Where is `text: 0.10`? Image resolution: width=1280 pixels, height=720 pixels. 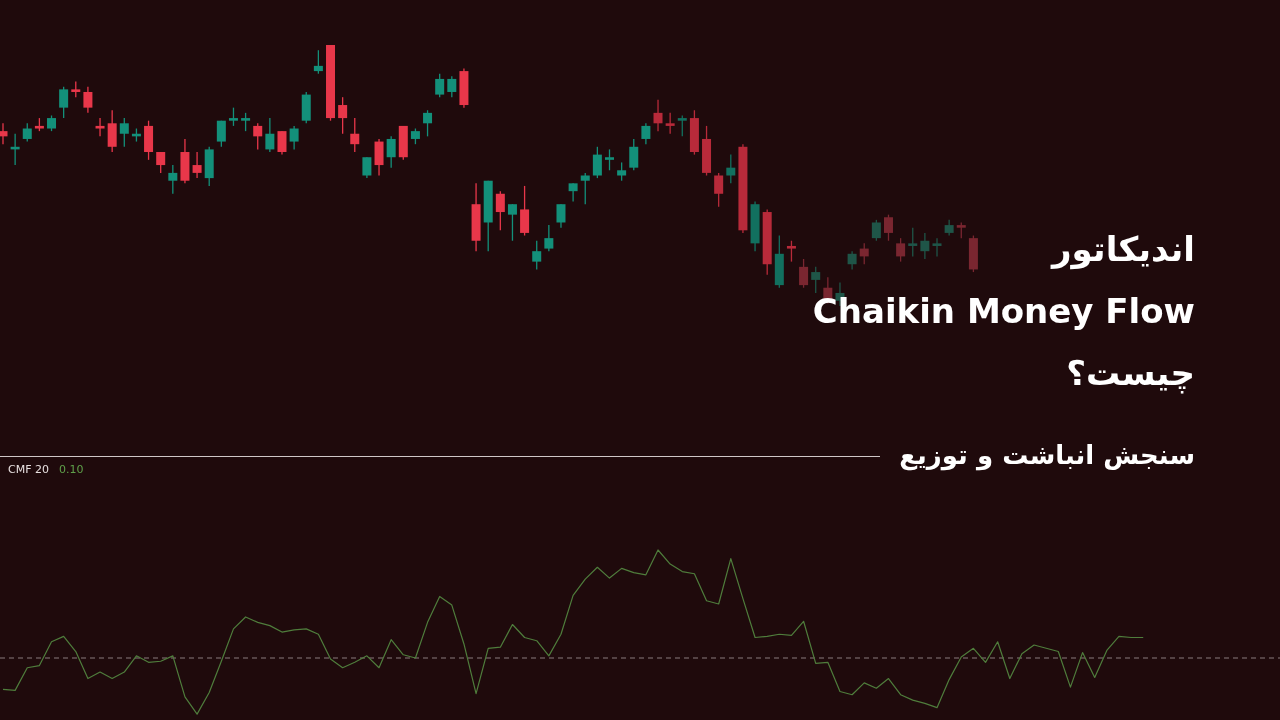 text: 0.10 is located at coordinates (71, 469).